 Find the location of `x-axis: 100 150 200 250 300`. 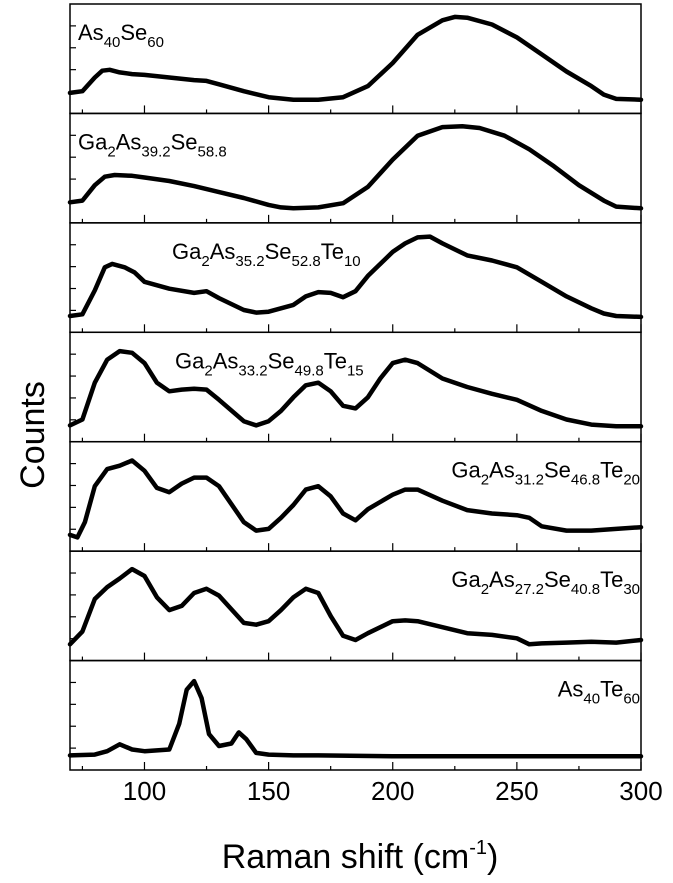

x-axis: 100 150 200 250 300 is located at coordinates (393, 791).